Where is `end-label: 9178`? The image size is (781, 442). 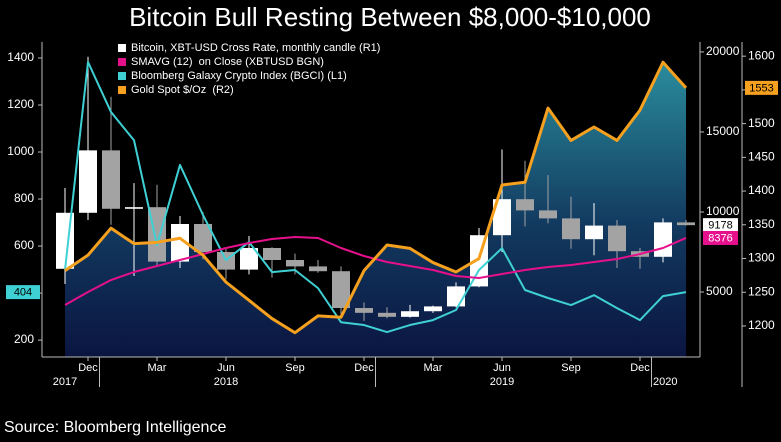
end-label: 9178 is located at coordinates (720, 226).